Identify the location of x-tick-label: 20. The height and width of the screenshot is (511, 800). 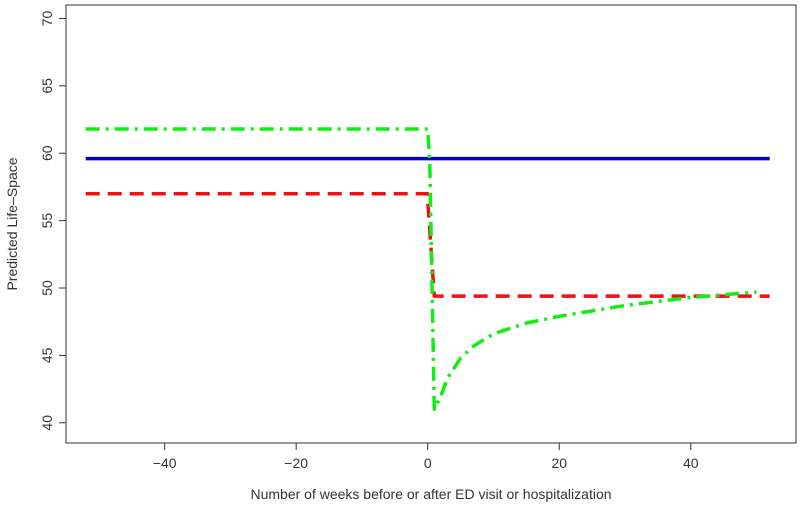
(559, 463).